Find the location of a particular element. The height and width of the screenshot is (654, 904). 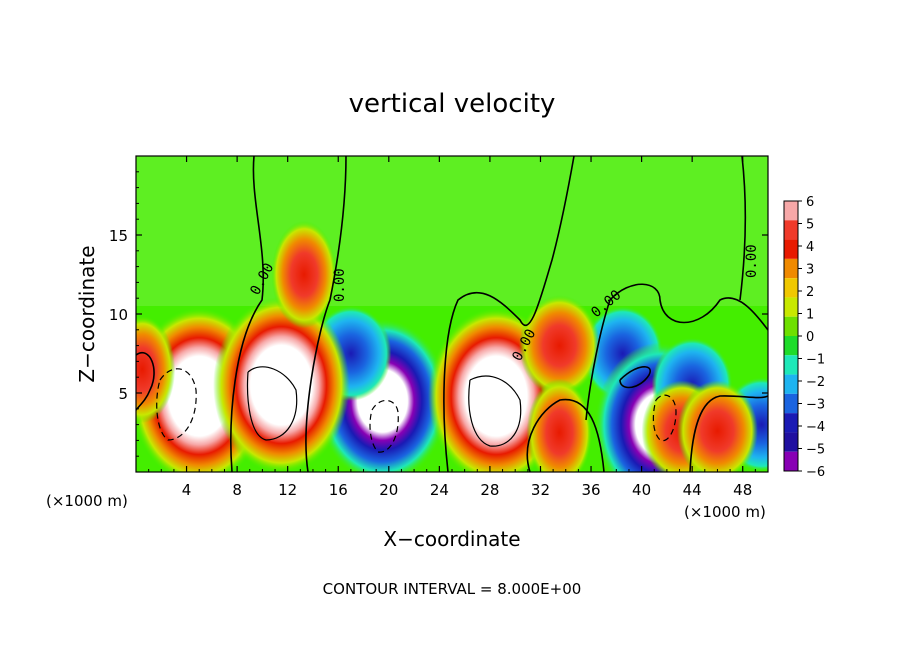

x-tick-label: 44 is located at coordinates (692, 490).